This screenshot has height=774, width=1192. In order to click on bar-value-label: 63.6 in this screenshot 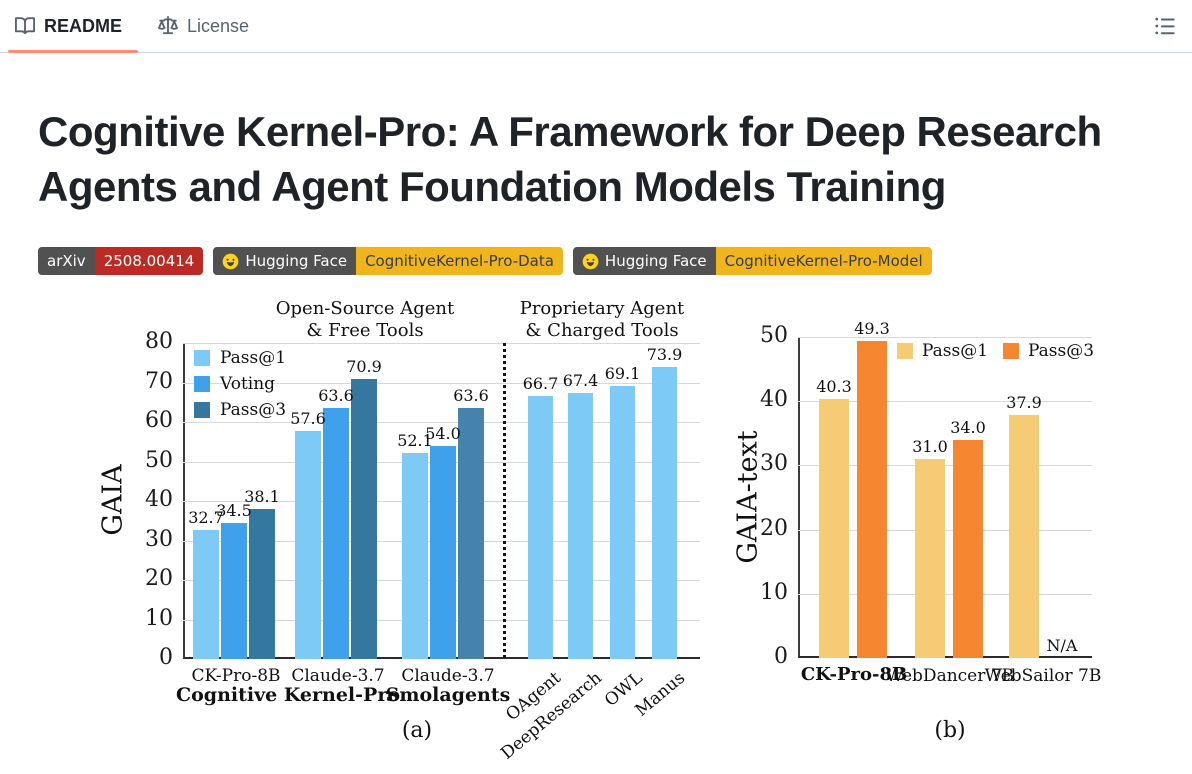, I will do `click(471, 395)`.